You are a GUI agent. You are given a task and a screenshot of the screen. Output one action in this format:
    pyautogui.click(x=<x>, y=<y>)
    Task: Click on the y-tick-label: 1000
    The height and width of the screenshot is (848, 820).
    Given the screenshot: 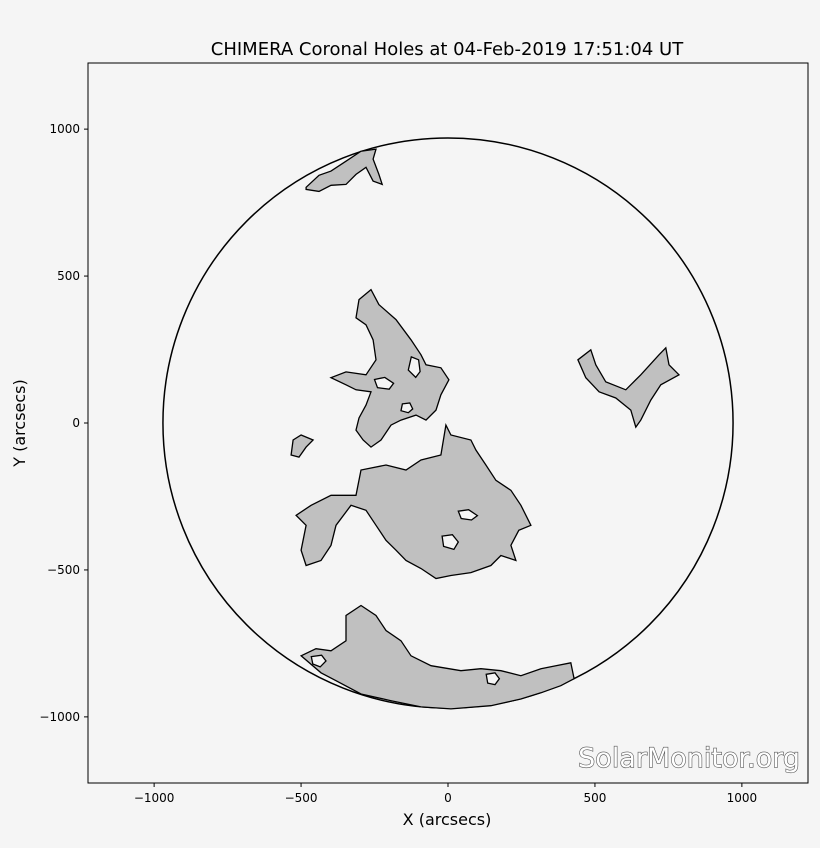 What is the action you would take?
    pyautogui.click(x=64, y=129)
    